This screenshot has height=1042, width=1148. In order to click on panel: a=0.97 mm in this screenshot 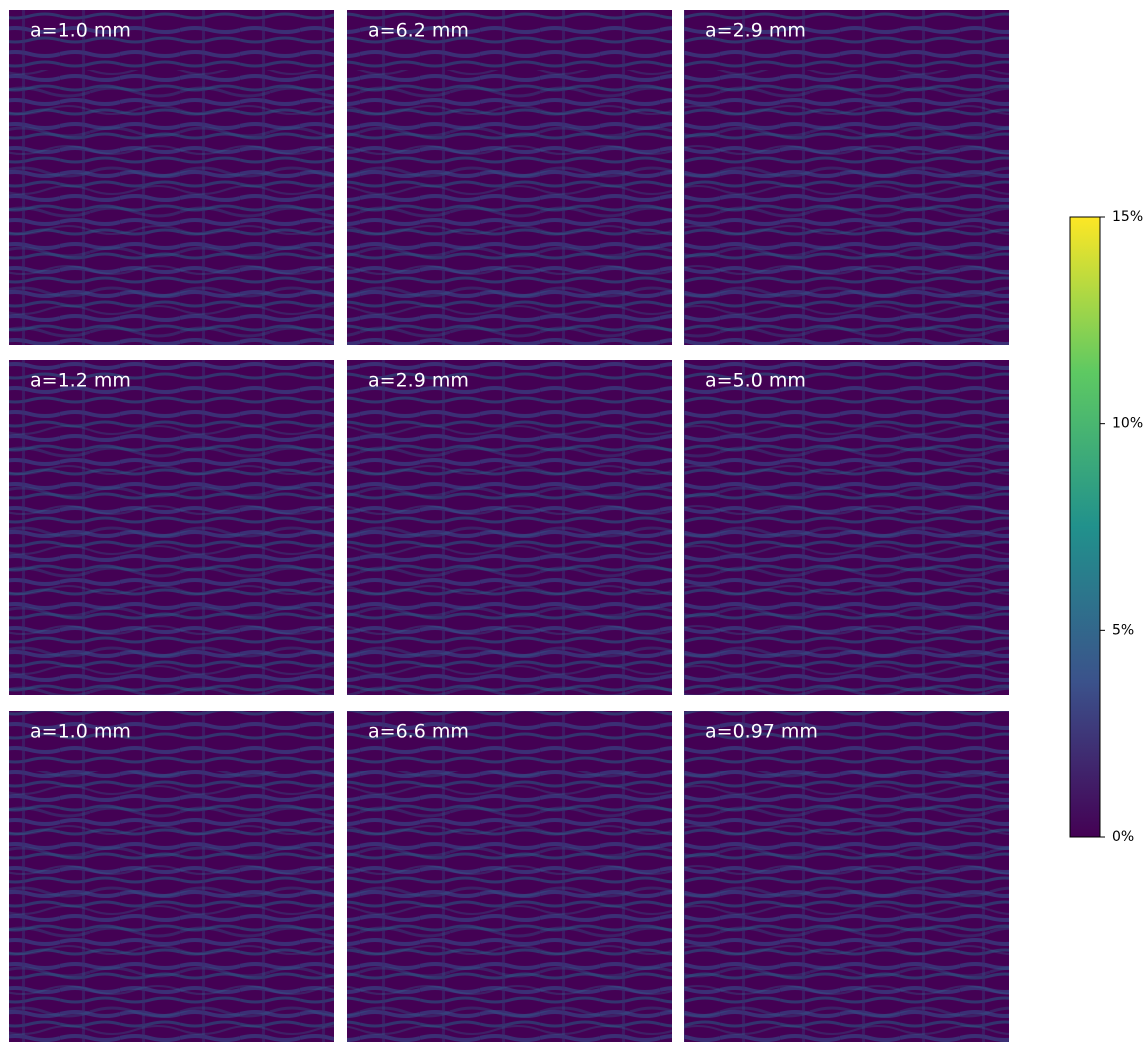, I will do `click(846, 876)`.